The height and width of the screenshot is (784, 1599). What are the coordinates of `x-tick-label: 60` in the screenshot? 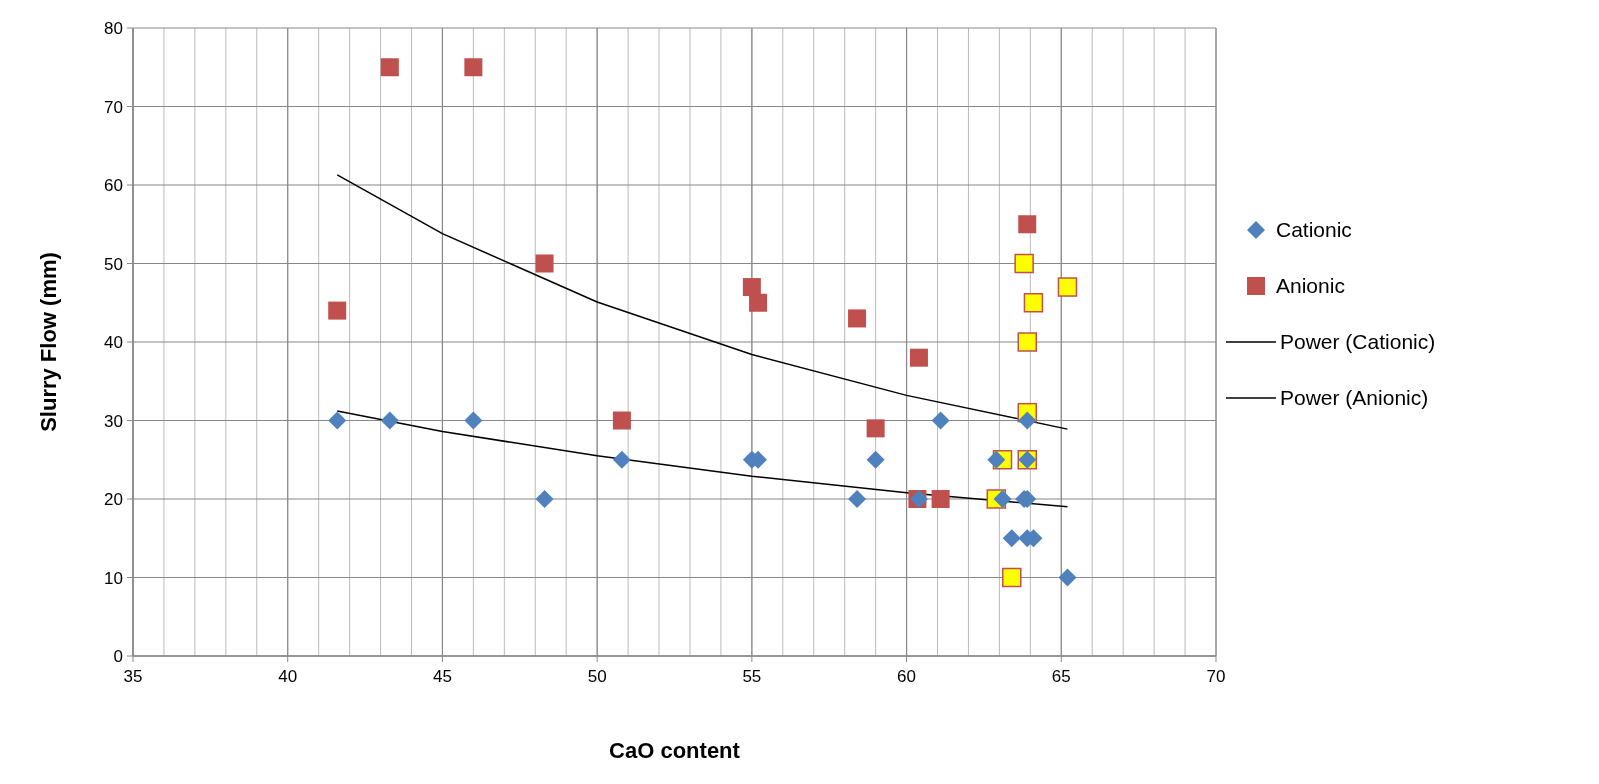 It's located at (907, 676).